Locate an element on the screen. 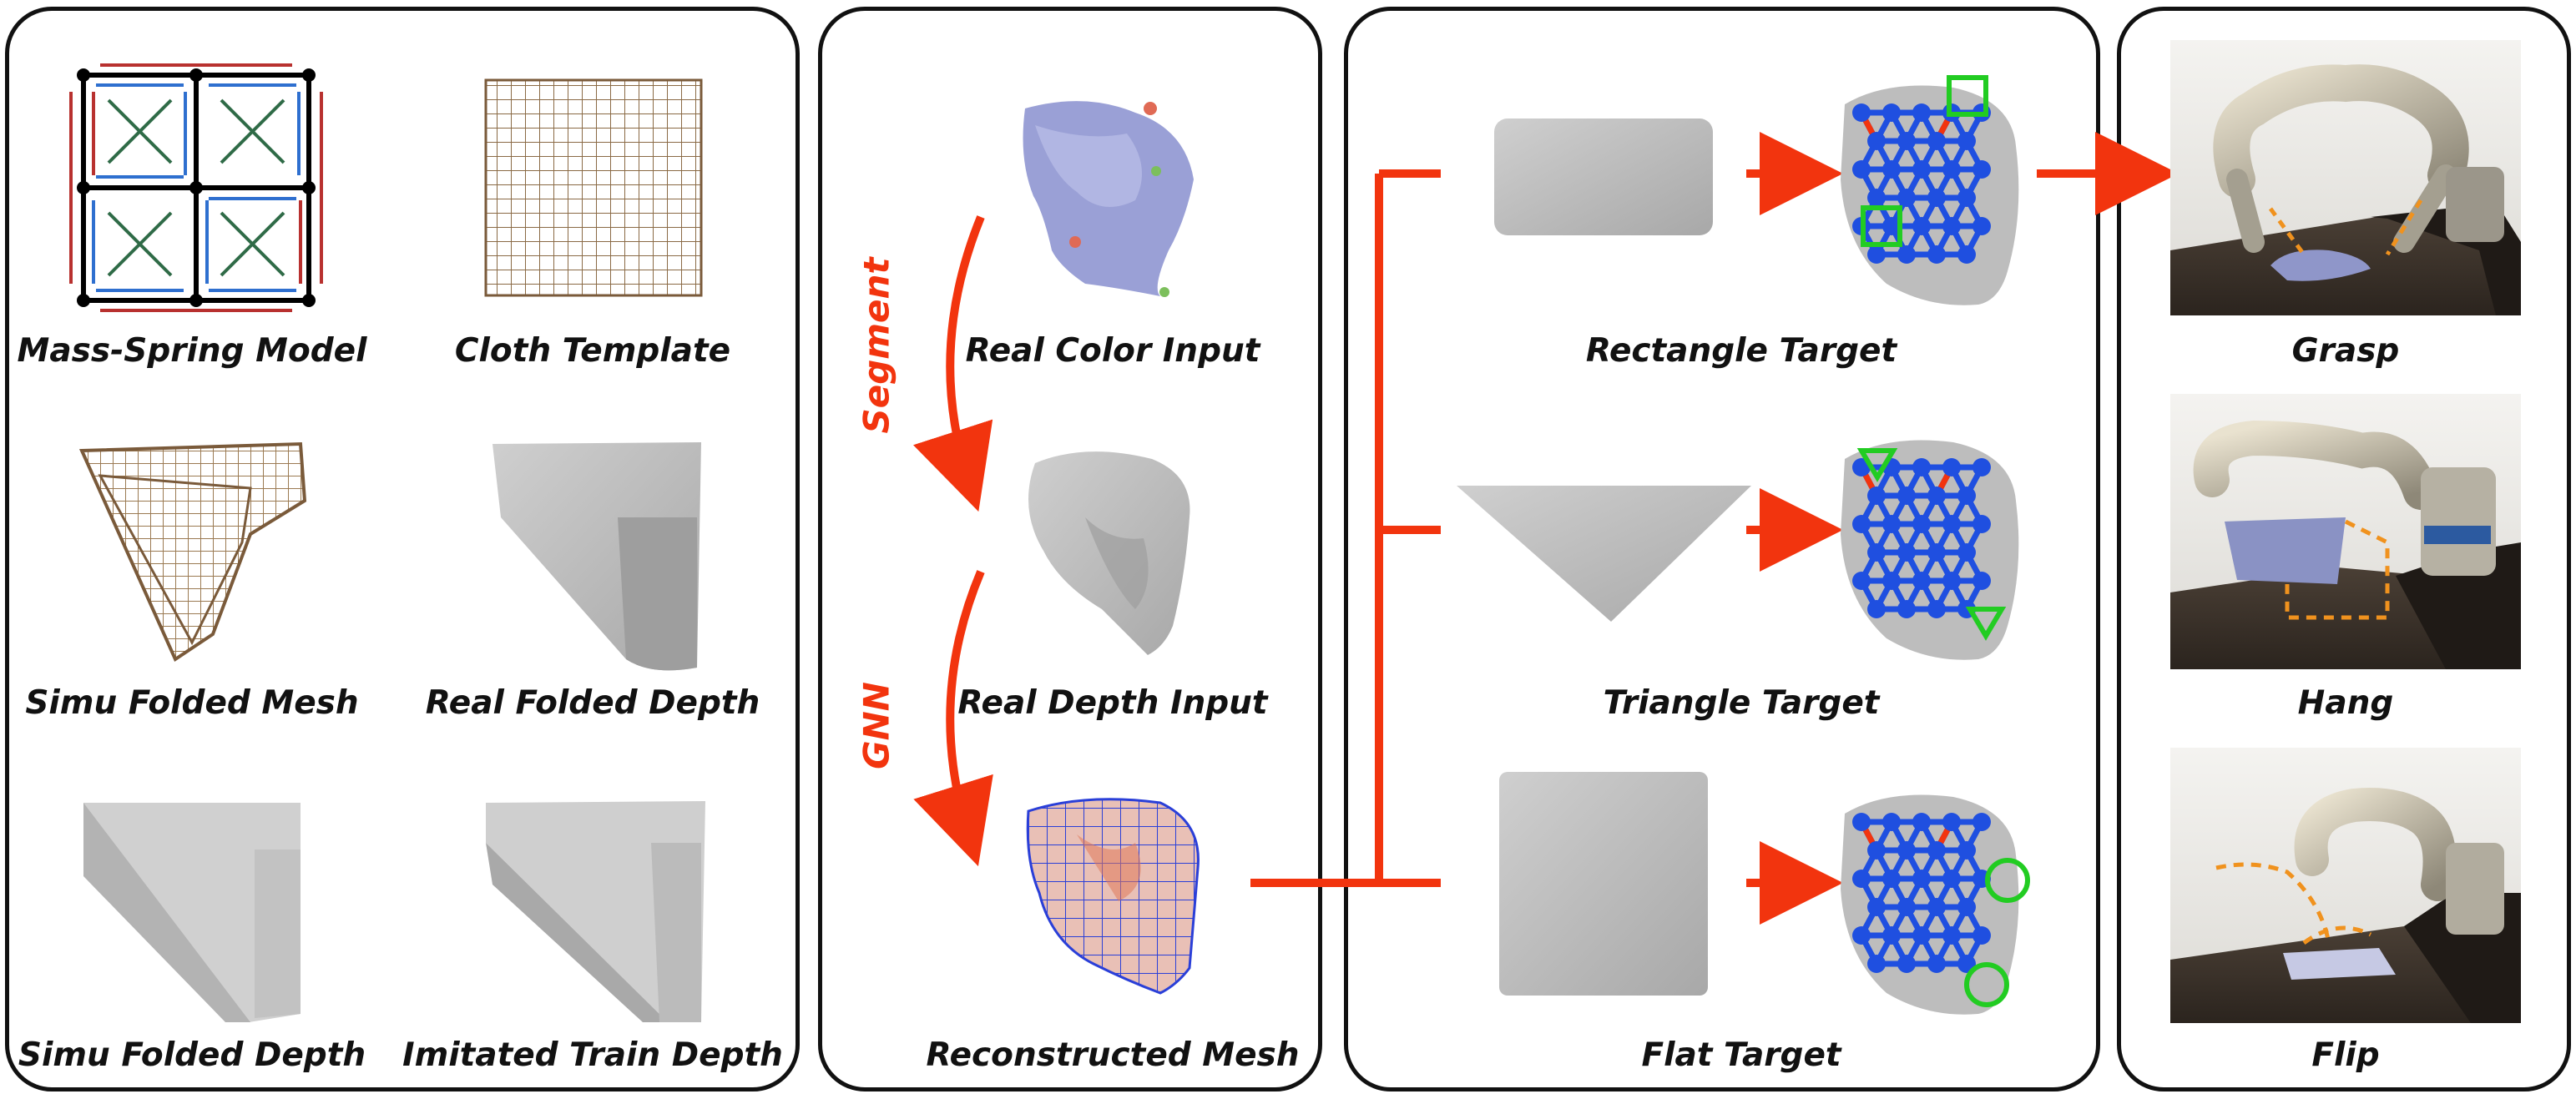 The height and width of the screenshot is (1094, 2576). flat-target-cloth is located at coordinates (1603, 884).